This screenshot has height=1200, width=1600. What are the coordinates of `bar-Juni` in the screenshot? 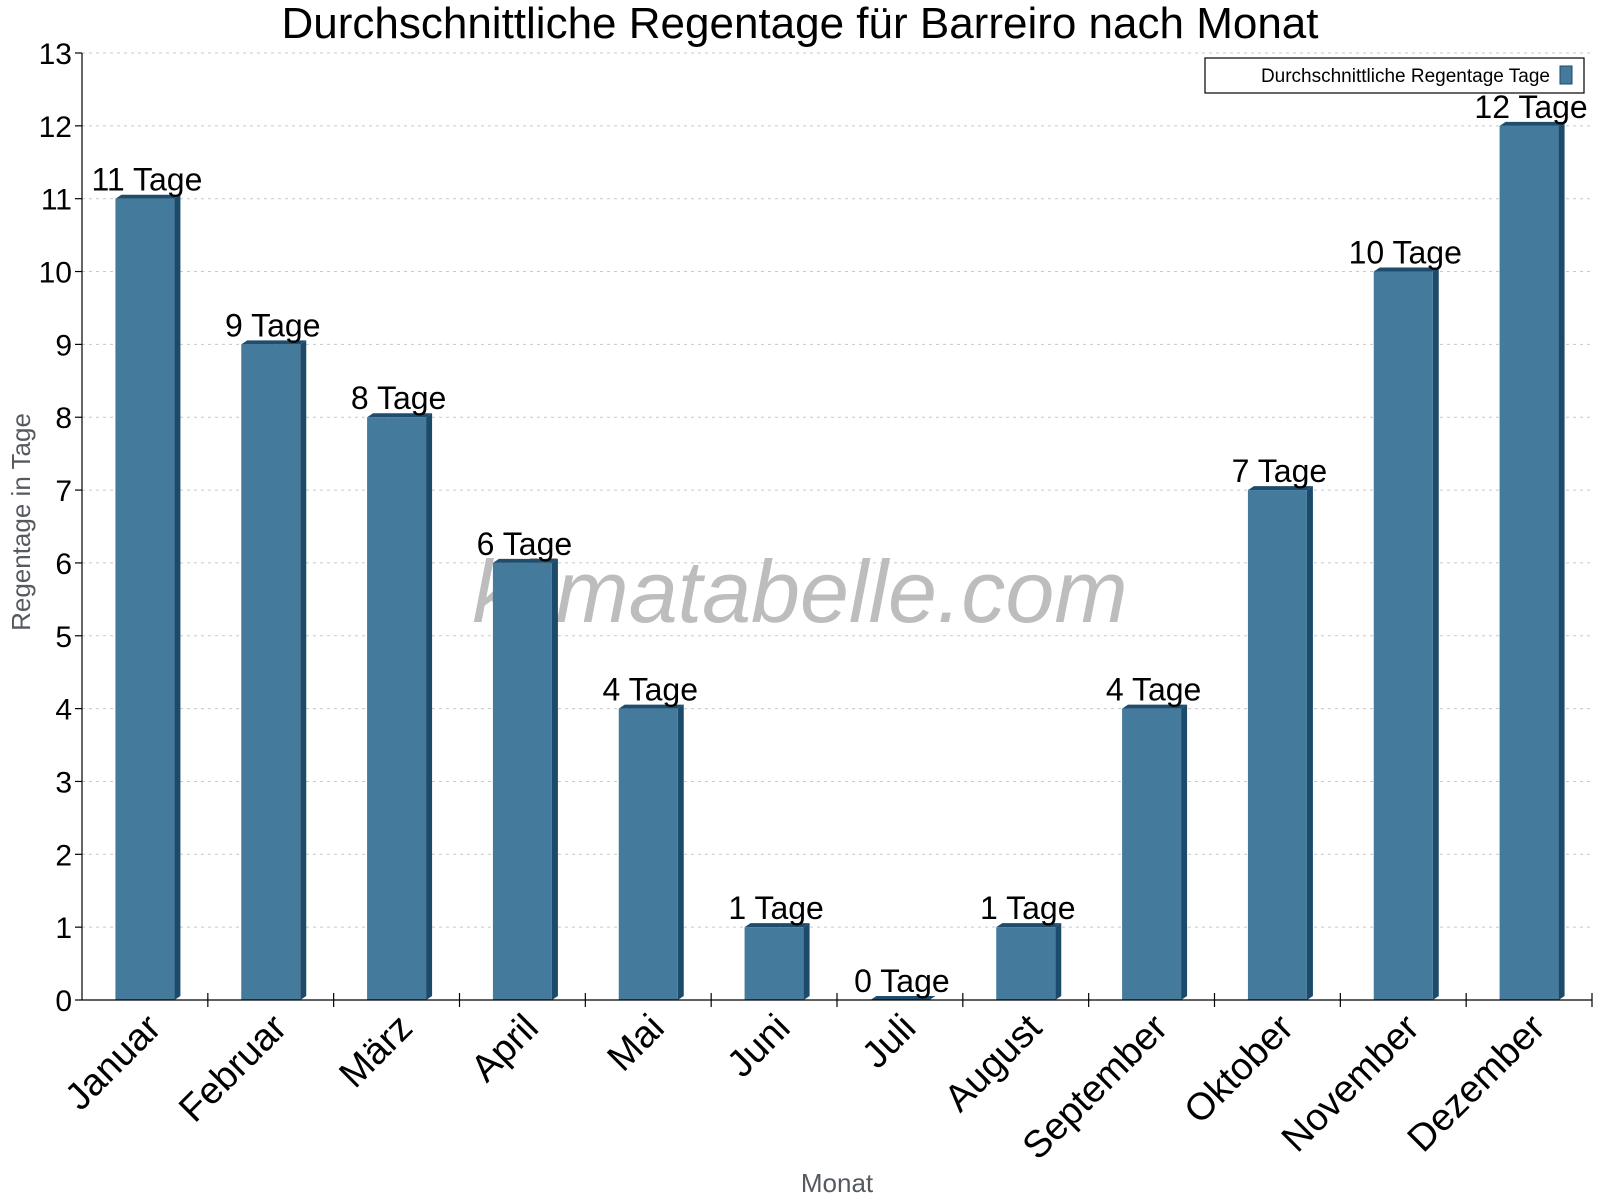 It's located at (777, 961).